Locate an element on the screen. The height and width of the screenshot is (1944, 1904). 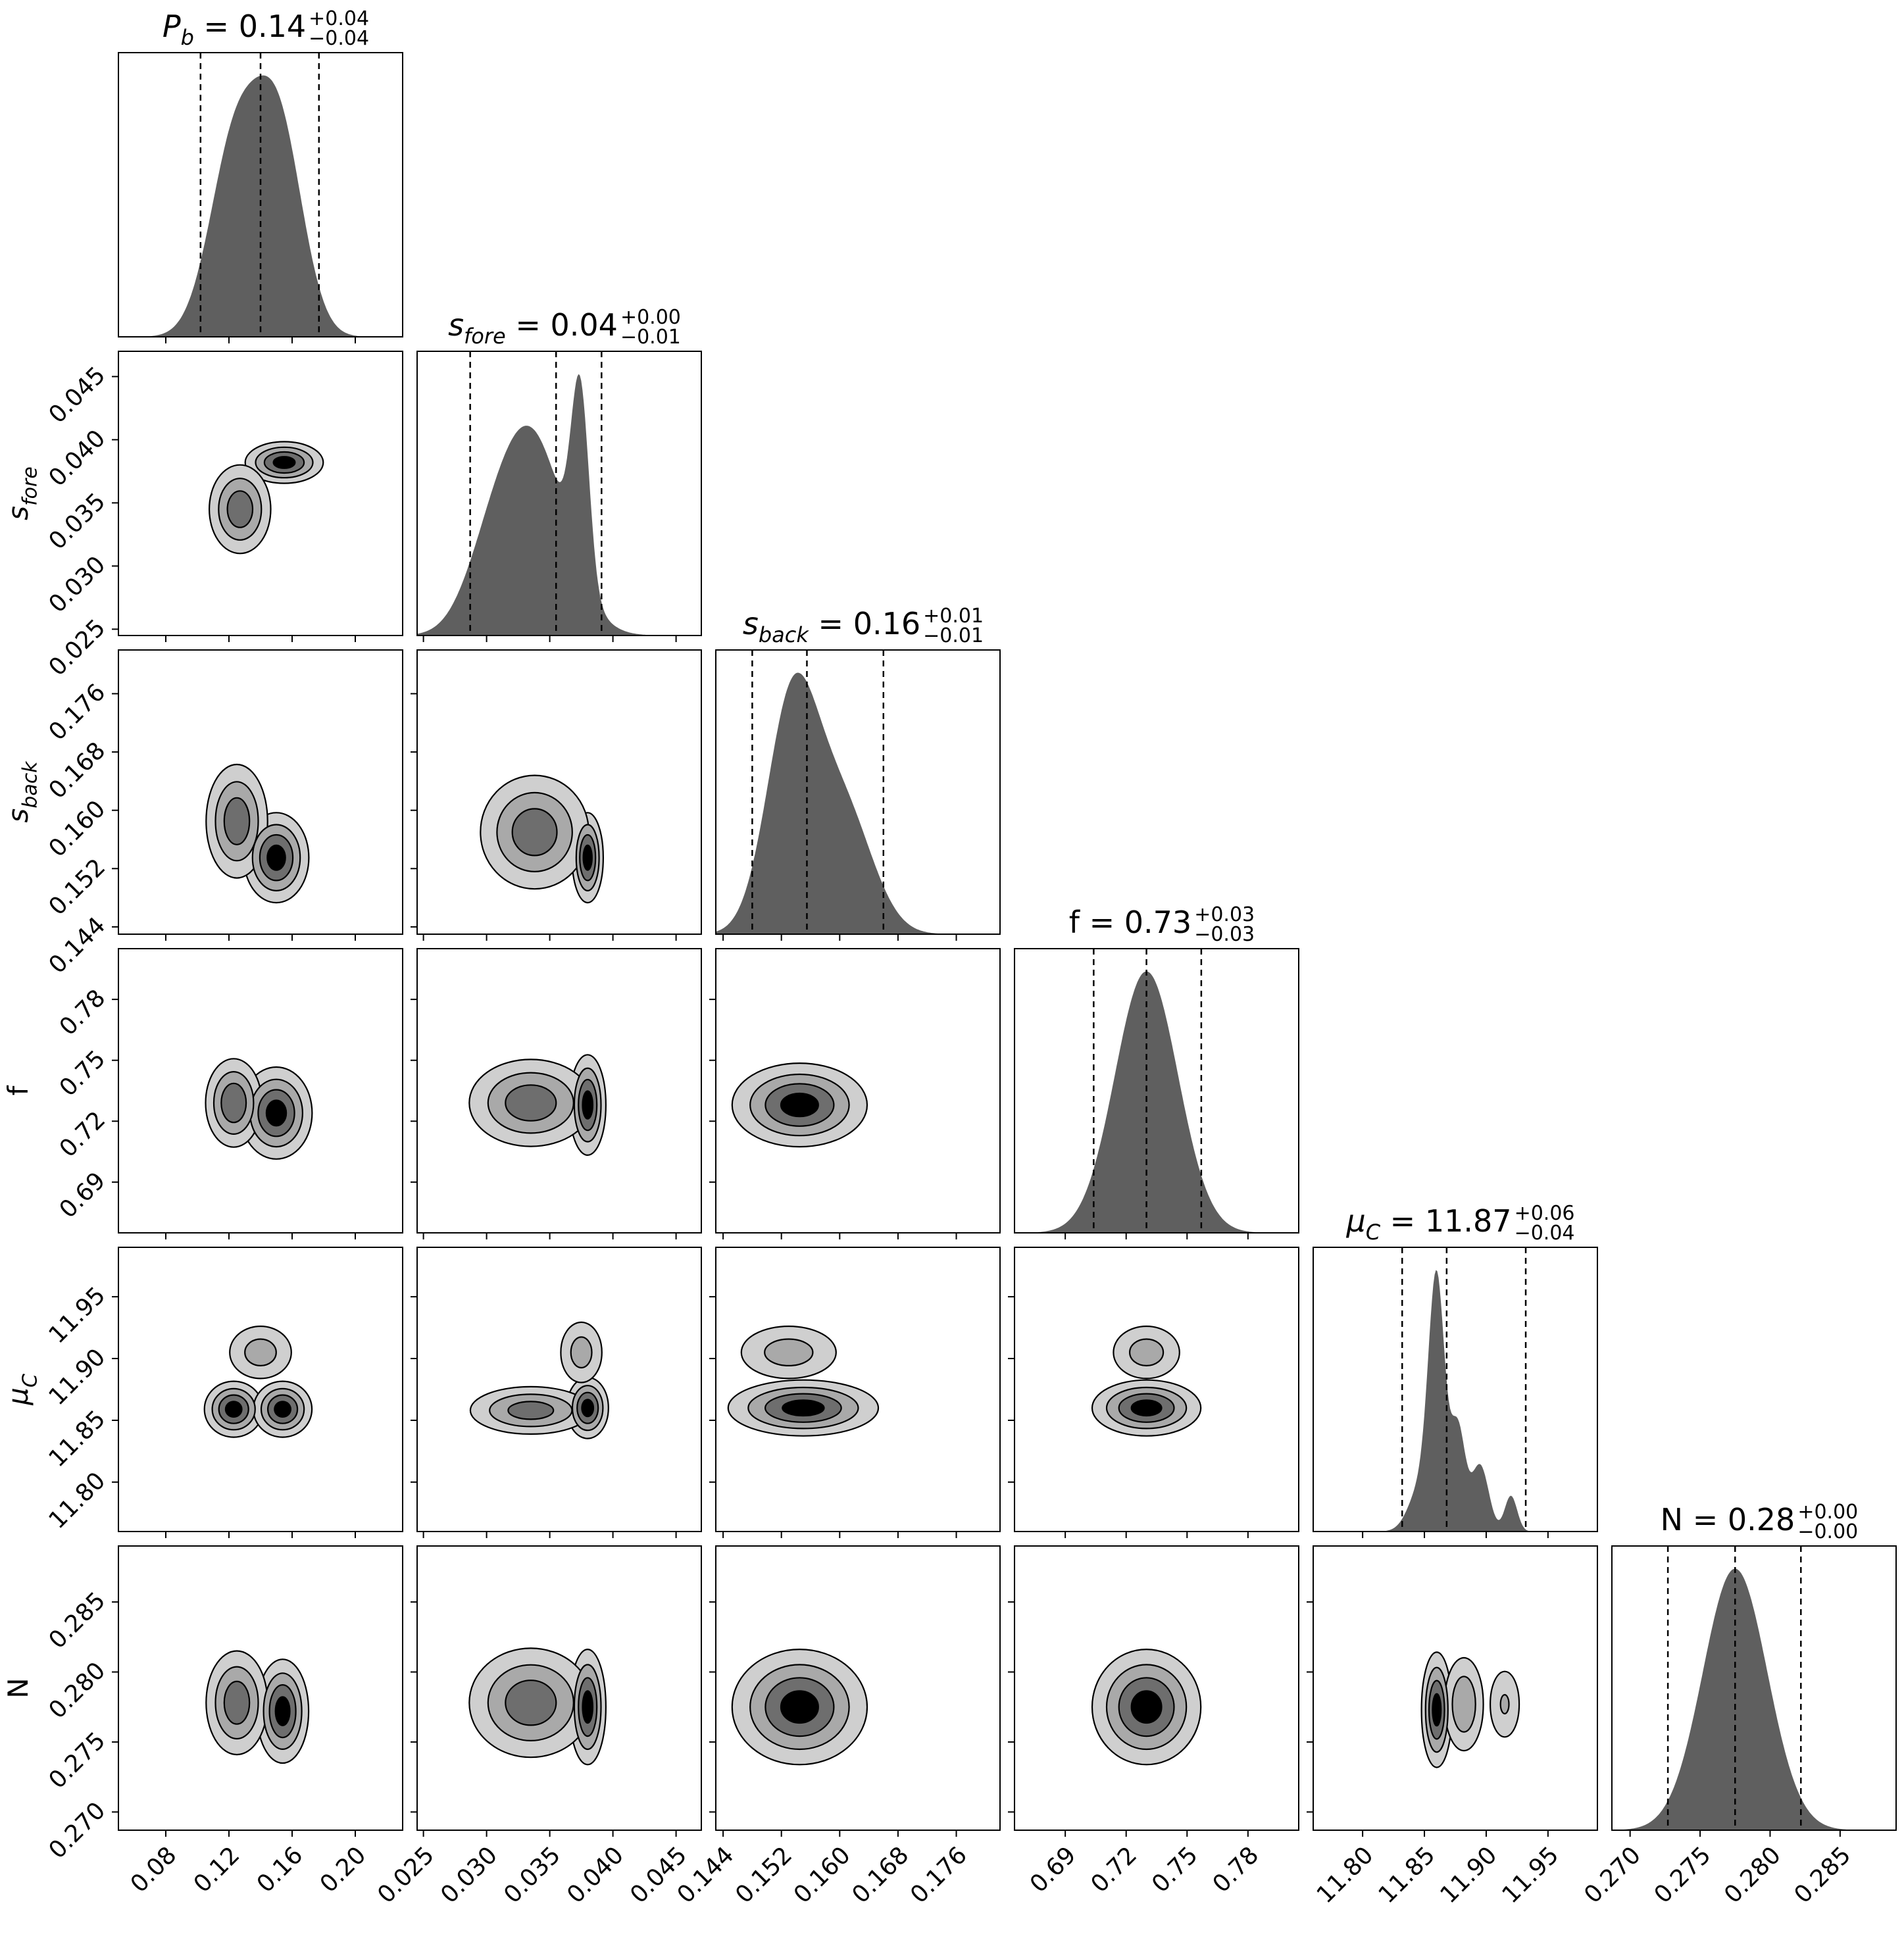
panel-muC-vs-f is located at coordinates (1153, 1392).